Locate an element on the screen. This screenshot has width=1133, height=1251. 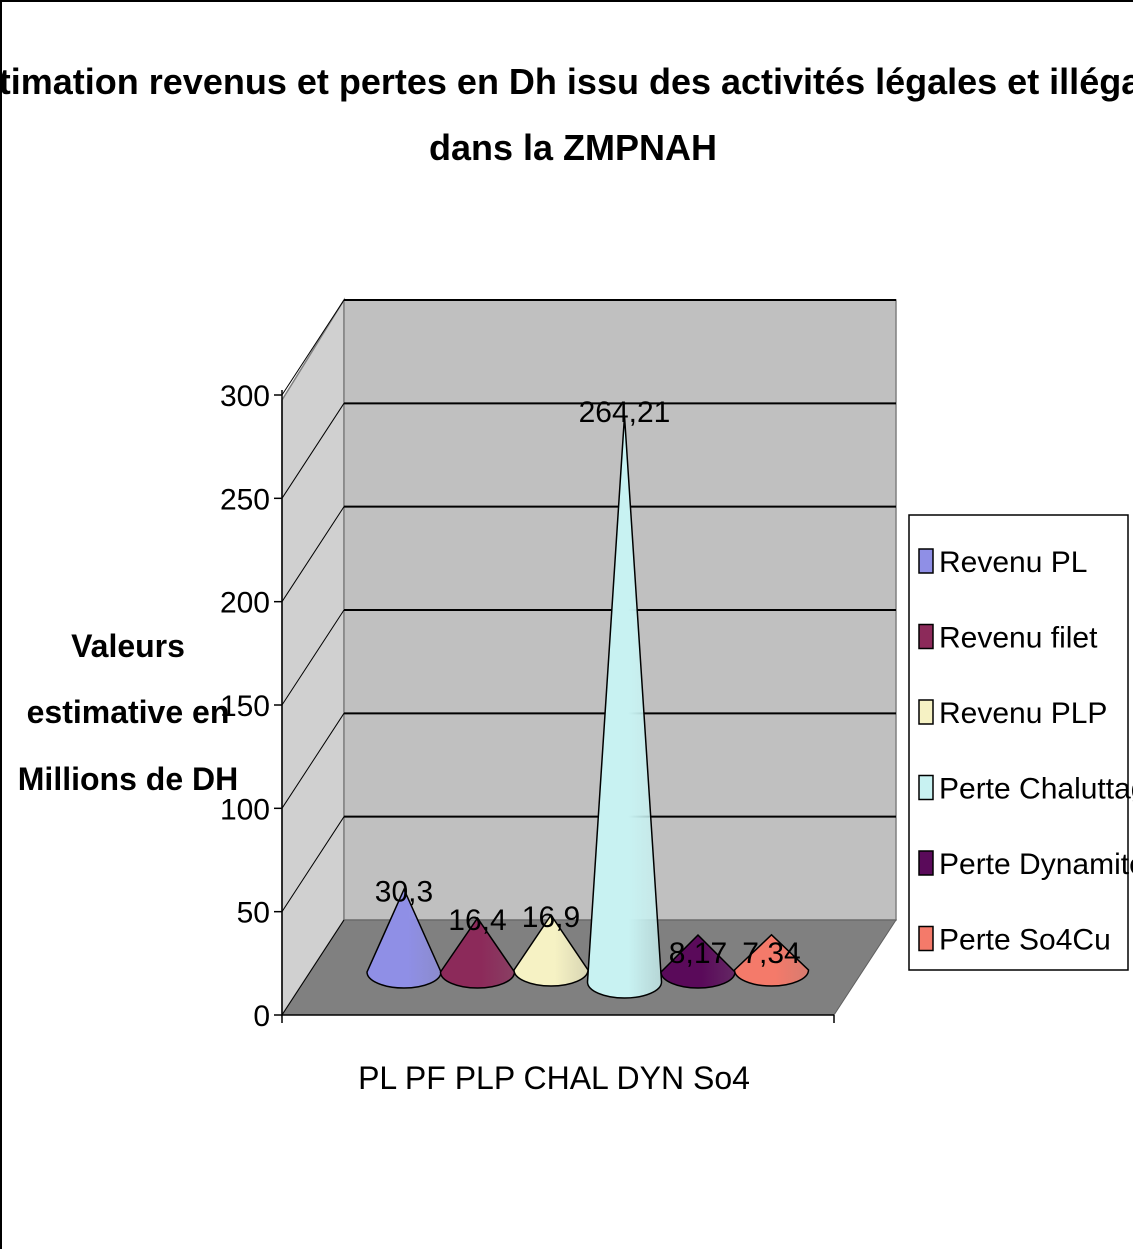
legend-label: Perte Chaluttage is located at coordinates (1036, 789).